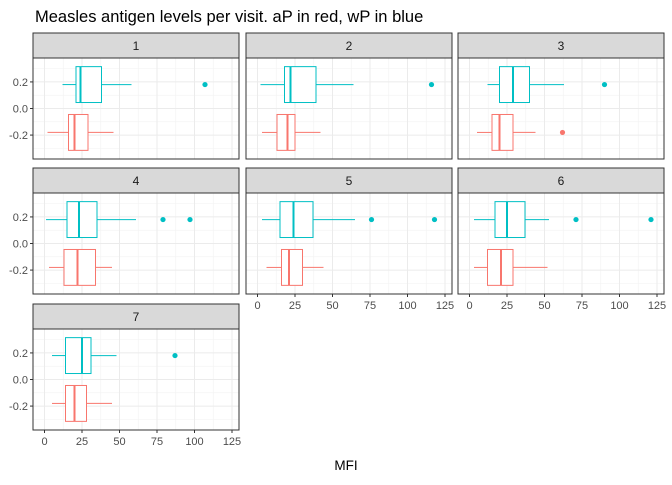  I want to click on facet-strip-label: 1, so click(136, 46).